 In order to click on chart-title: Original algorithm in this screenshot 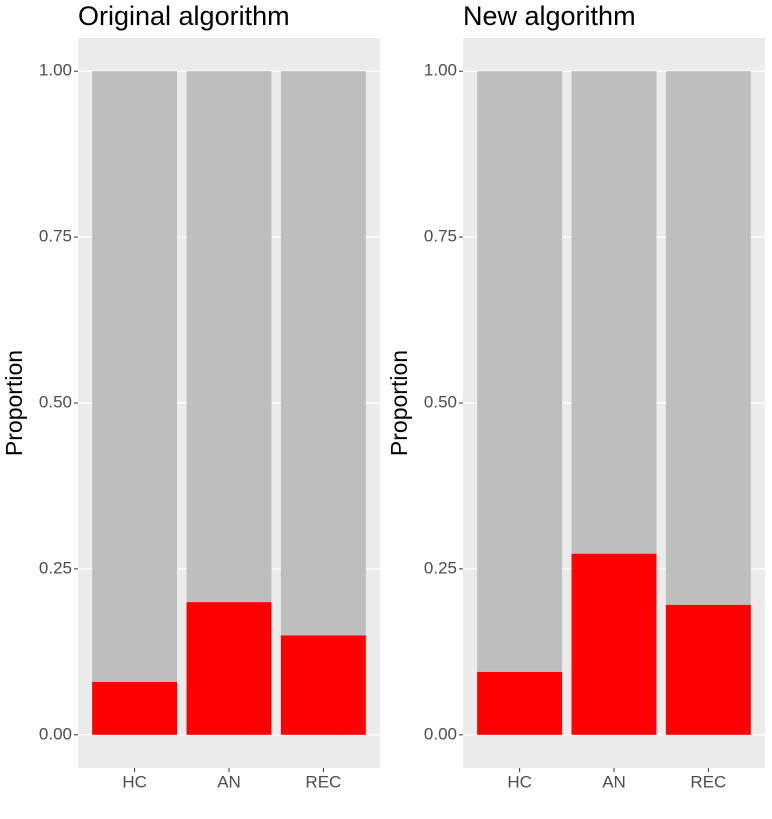, I will do `click(184, 16)`.